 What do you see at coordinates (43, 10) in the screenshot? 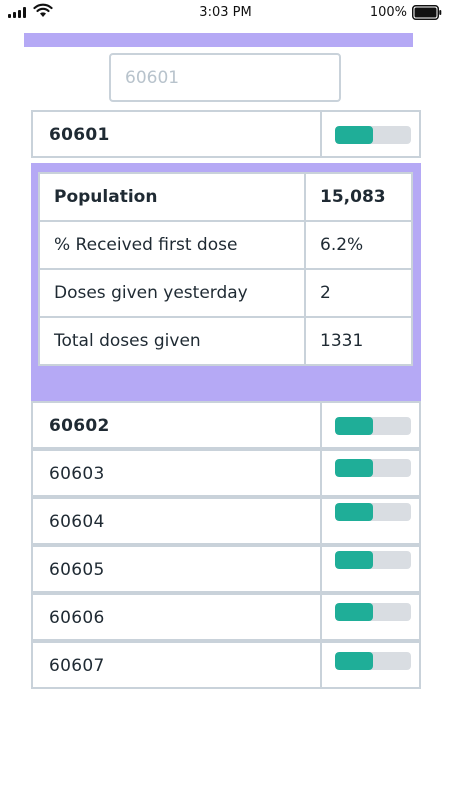
I see `wifi-icon` at bounding box center [43, 10].